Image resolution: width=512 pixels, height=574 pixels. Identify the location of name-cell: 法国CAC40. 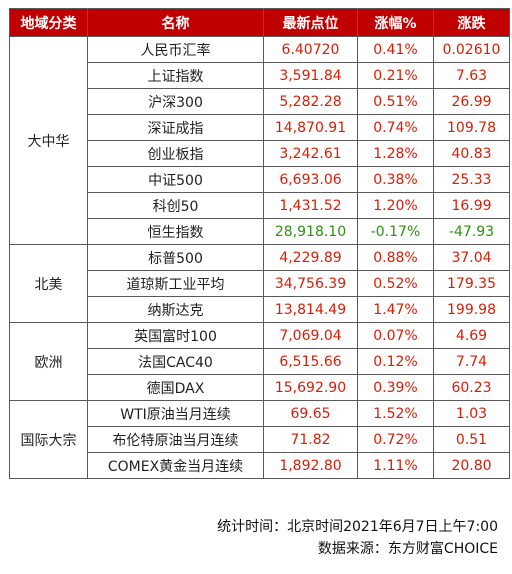
(175, 361).